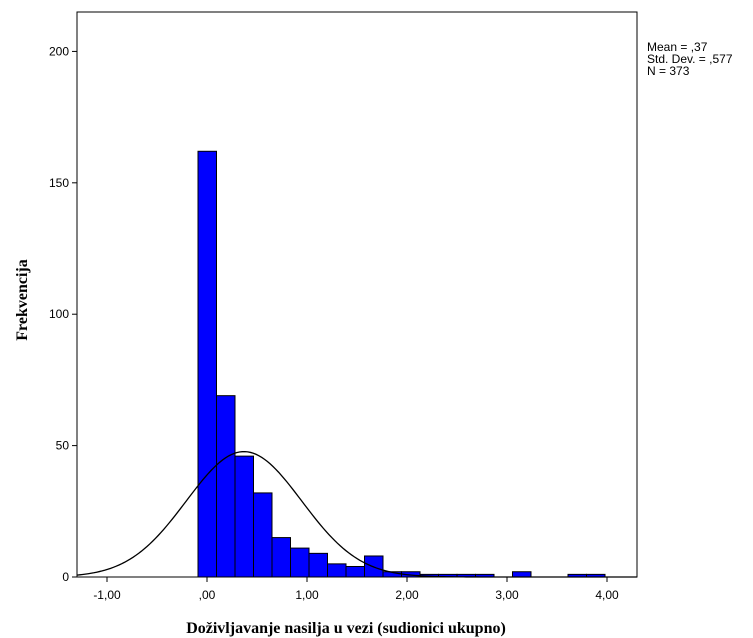 Image resolution: width=753 pixels, height=638 pixels. I want to click on y-tick-label: 0, so click(65, 577).